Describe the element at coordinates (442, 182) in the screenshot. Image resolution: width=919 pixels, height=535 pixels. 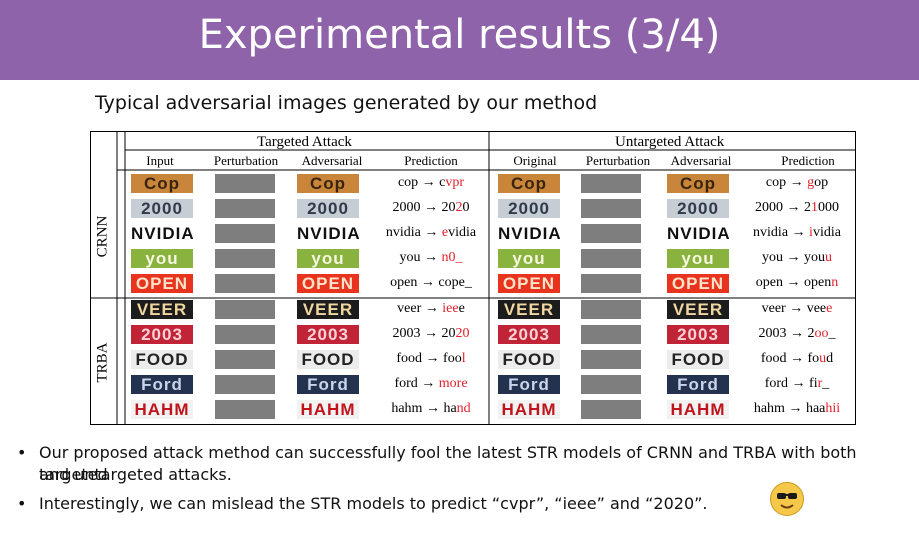
I see `prediction-part-pre: c` at that location.